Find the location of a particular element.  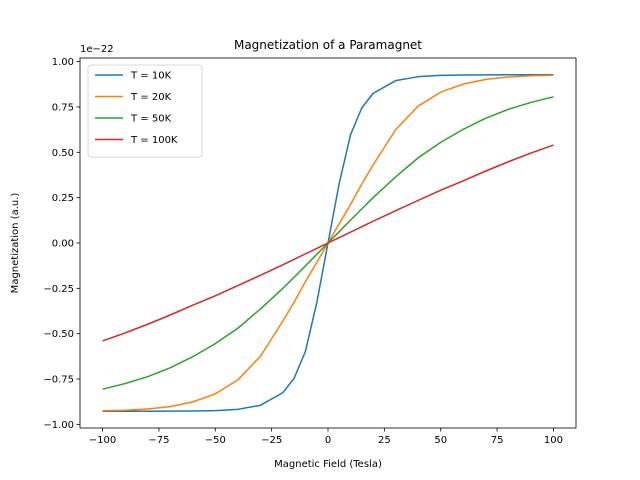

y-axis-label: Magnetization (a.u.) is located at coordinates (15, 243).